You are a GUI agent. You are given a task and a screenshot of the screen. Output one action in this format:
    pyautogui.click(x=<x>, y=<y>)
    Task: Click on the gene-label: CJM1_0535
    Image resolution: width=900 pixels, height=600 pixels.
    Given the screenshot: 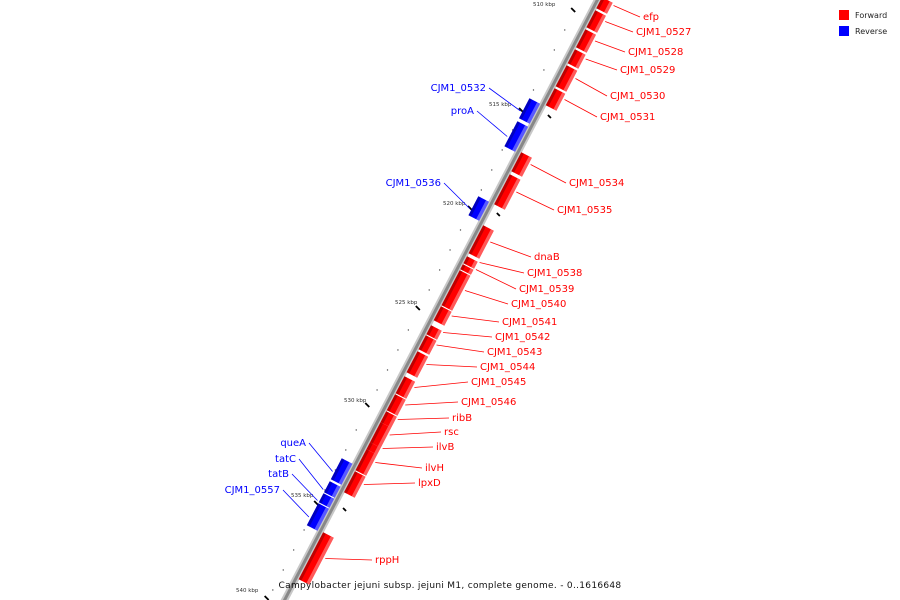 What is the action you would take?
    pyautogui.click(x=584, y=210)
    